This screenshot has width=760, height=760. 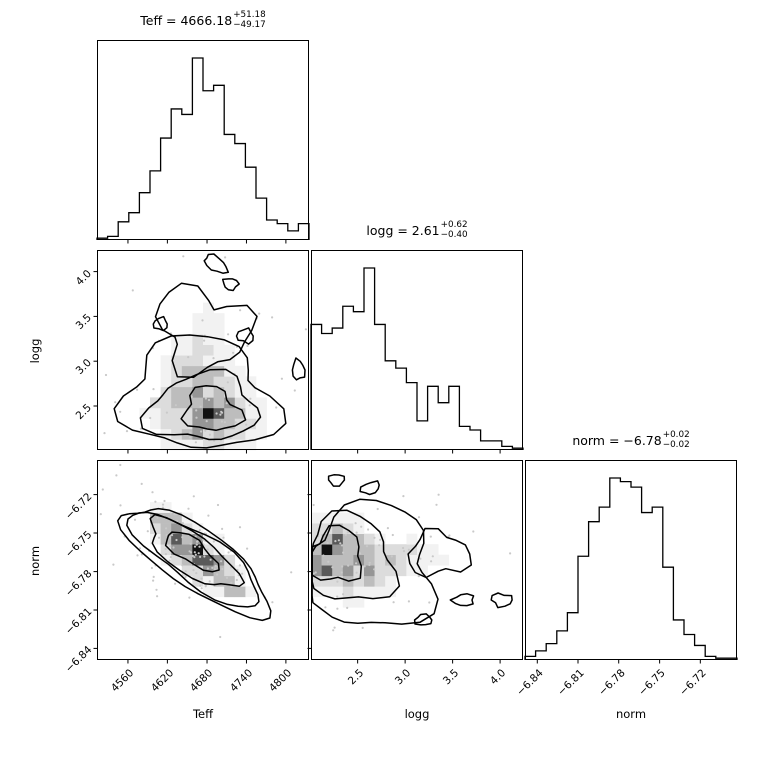 What do you see at coordinates (356, 677) in the screenshot?
I see `x-tick-label-logg: 2.5` at bounding box center [356, 677].